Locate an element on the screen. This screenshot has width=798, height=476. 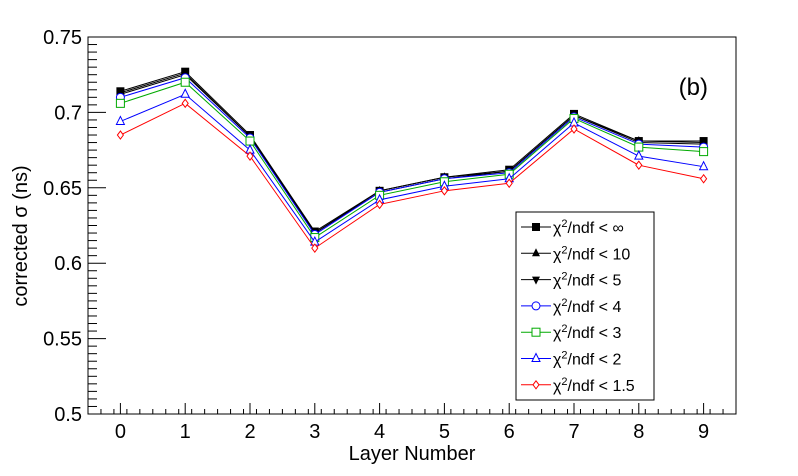
x-tick-label: 0 is located at coordinates (120, 432).